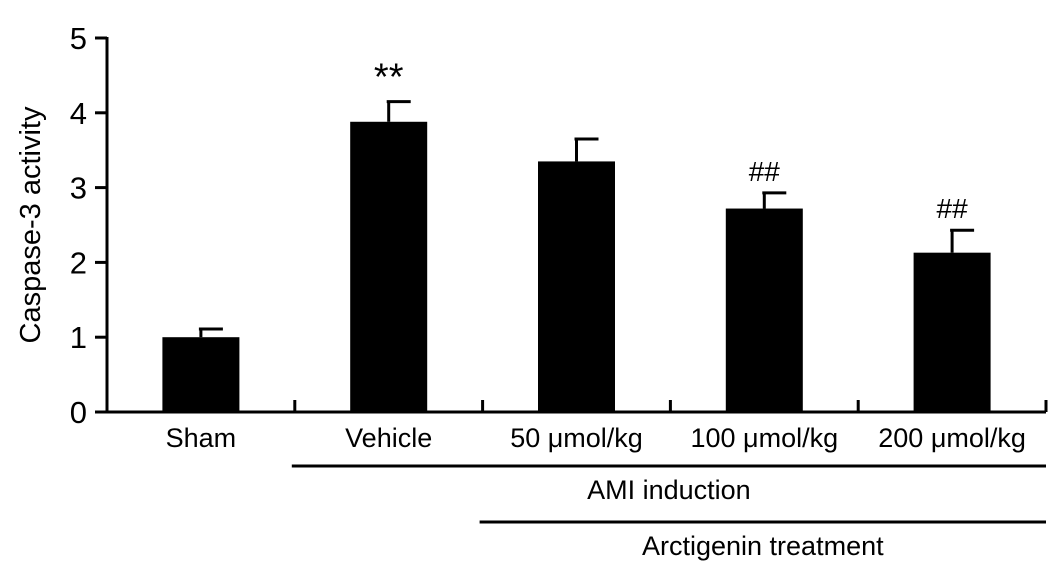 Image resolution: width=1063 pixels, height=568 pixels. Describe the element at coordinates (78, 262) in the screenshot. I see `y-tick-label-2: 2` at that location.